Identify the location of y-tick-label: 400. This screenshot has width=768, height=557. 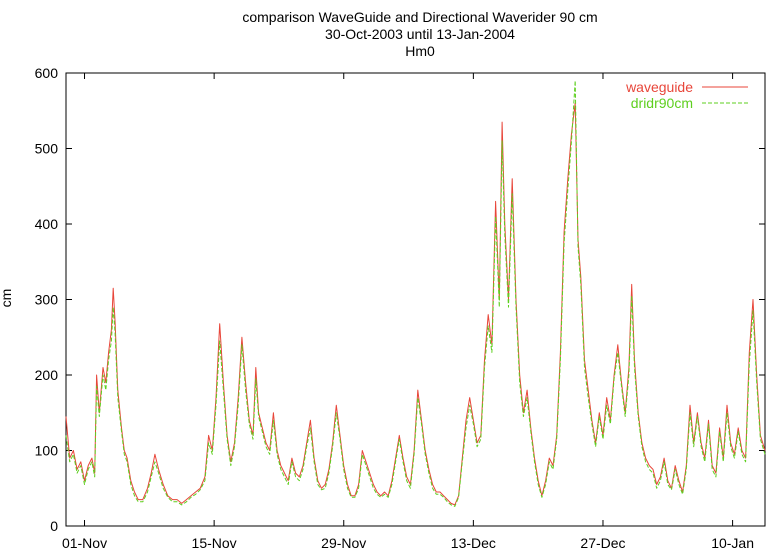
(47, 224).